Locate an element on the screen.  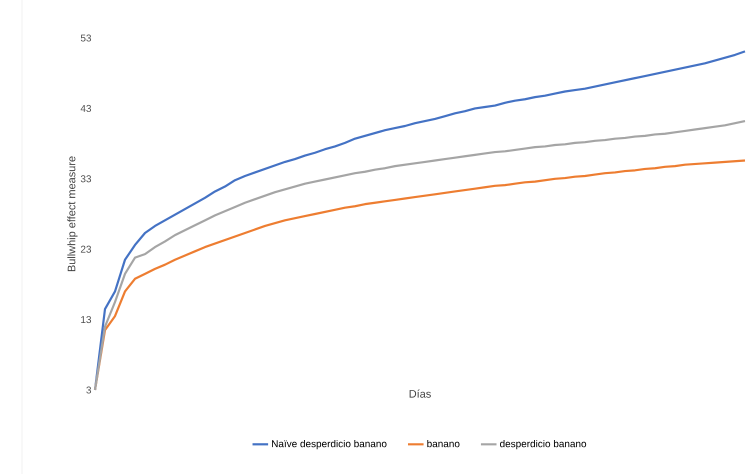
legend-label: banano is located at coordinates (443, 444).